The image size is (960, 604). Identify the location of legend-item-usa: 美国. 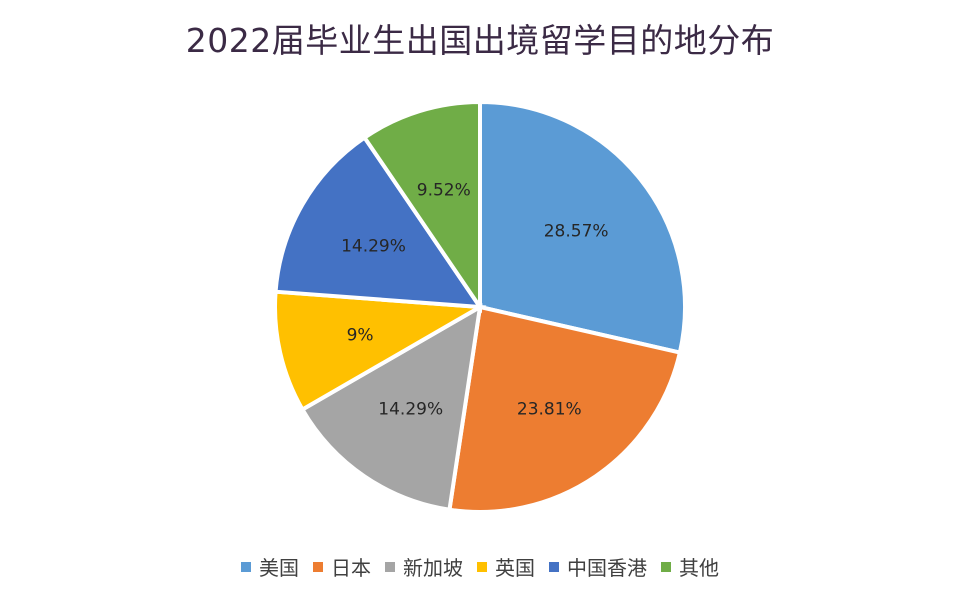
(270, 566).